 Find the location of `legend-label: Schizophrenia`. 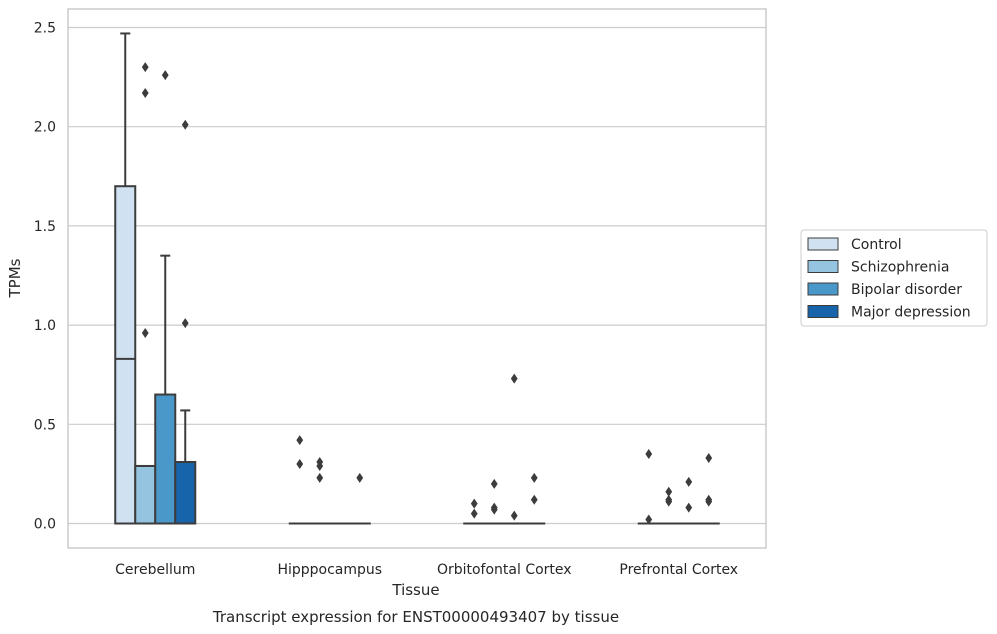

legend-label: Schizophrenia is located at coordinates (900, 268).